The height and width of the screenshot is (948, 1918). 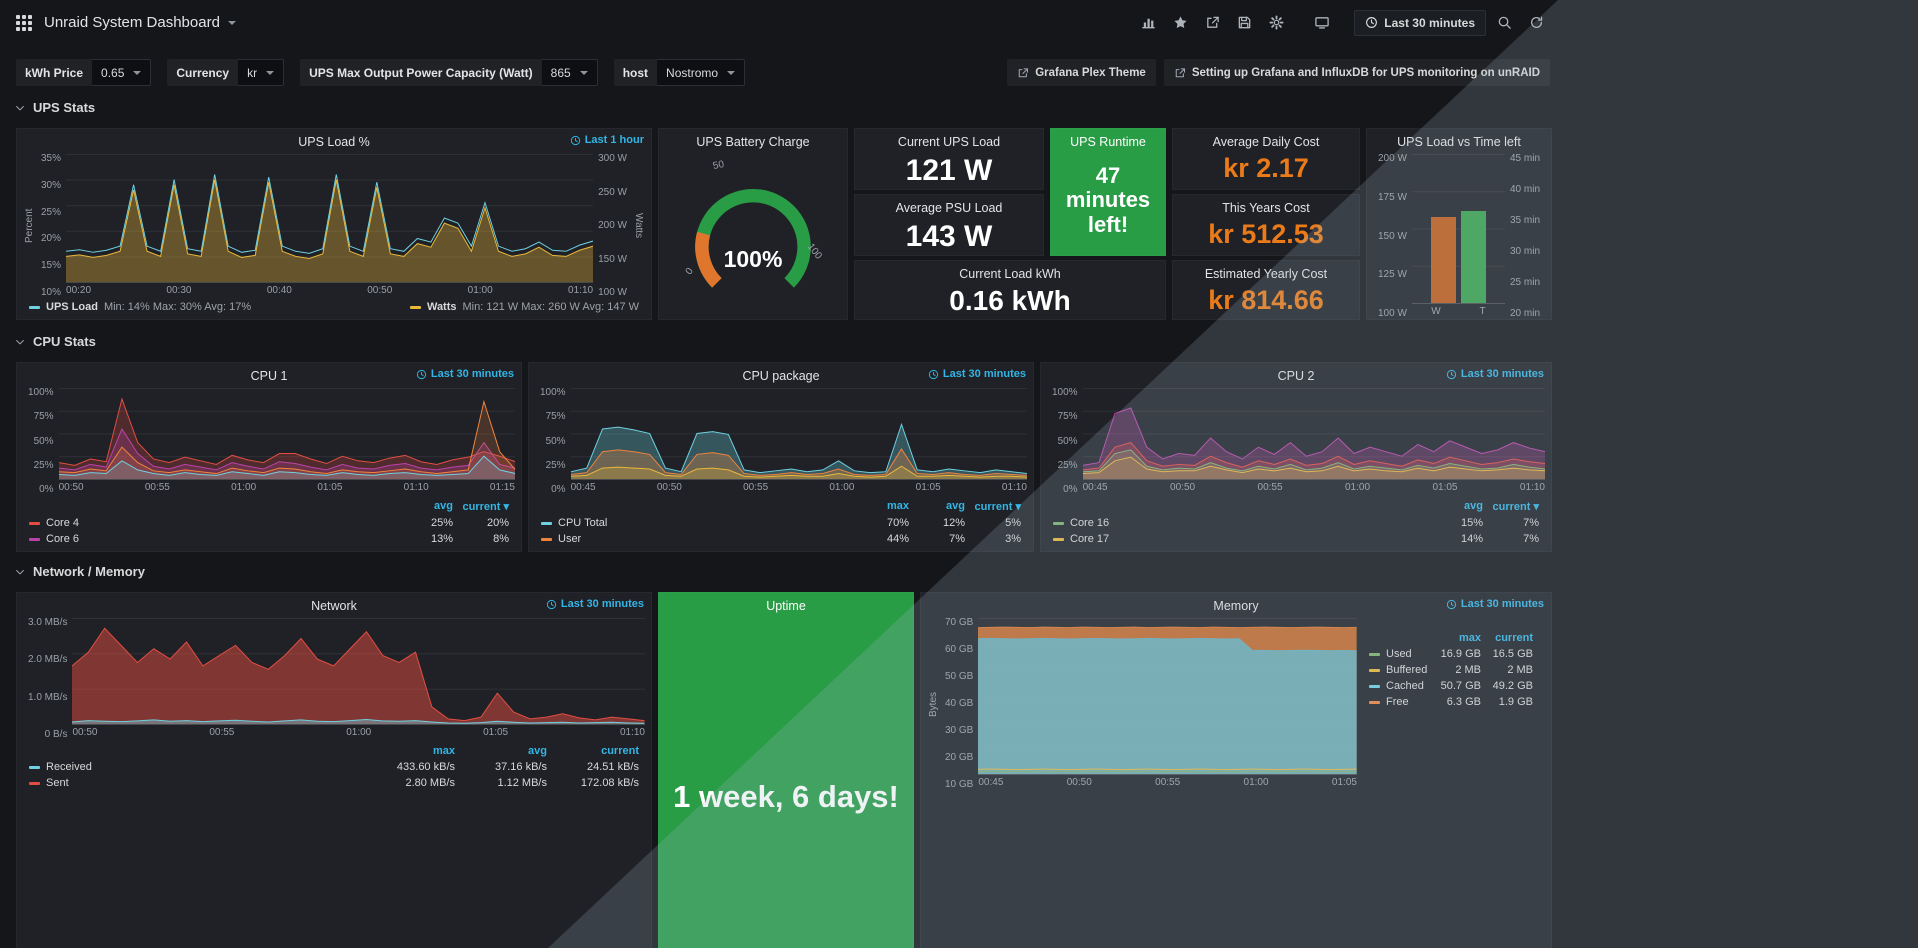 What do you see at coordinates (1460, 654) in the screenshot?
I see `legend-value: 16.9 GB` at bounding box center [1460, 654].